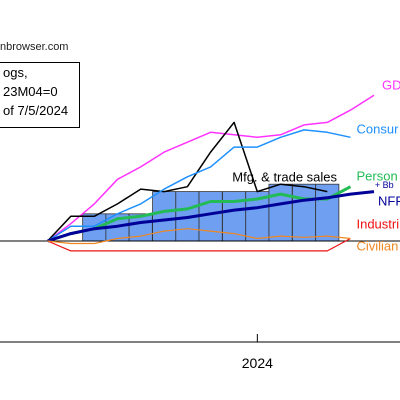  I want to click on series-label-3: Person, so click(376, 176).